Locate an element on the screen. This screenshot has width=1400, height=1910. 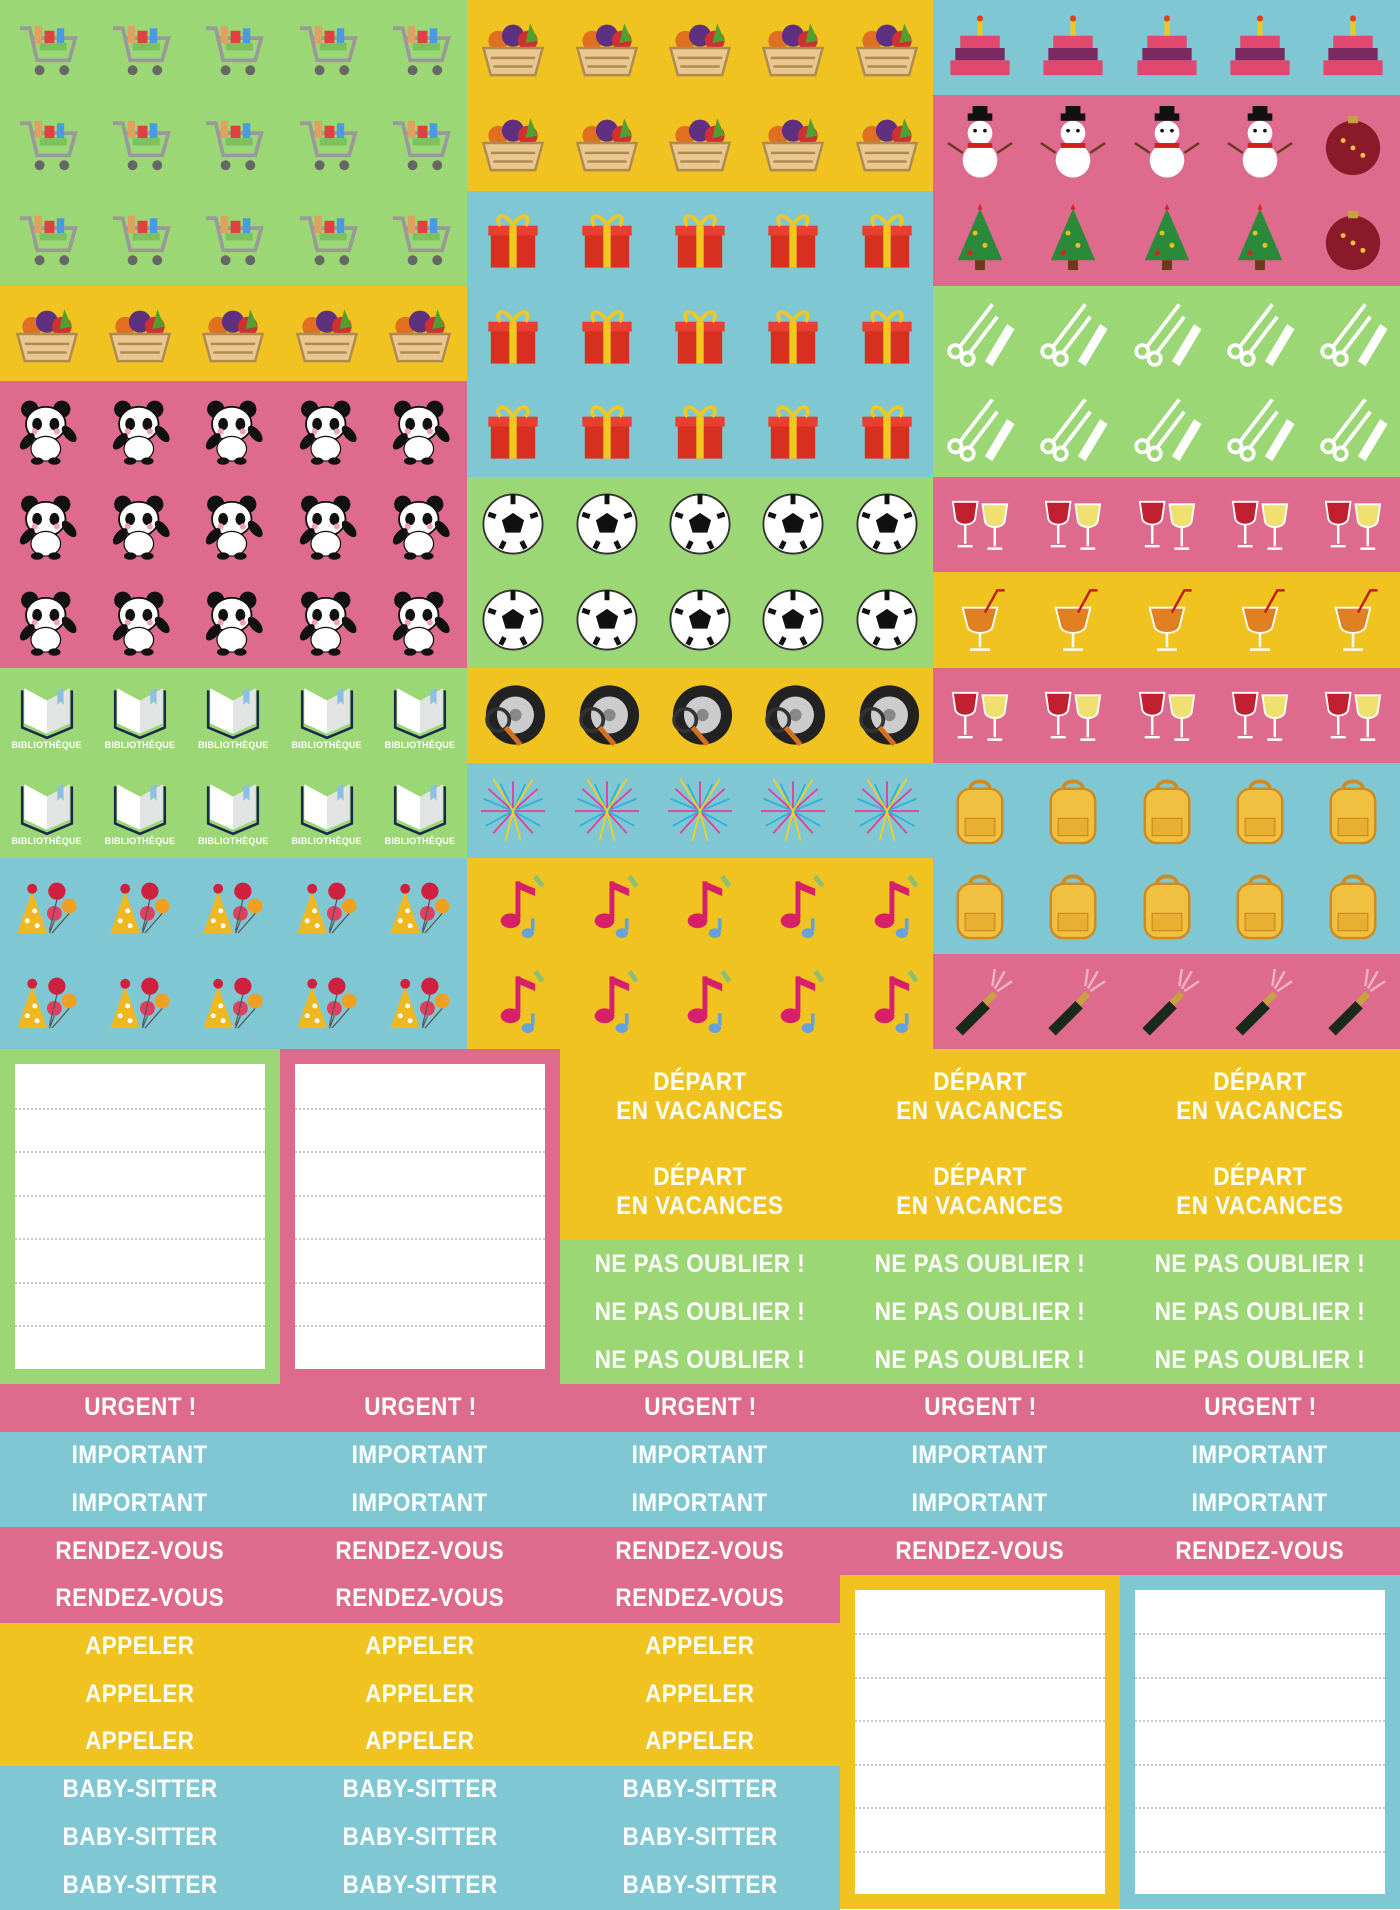
sticker-book: BIBLIOTHÈQUE is located at coordinates (46, 715).